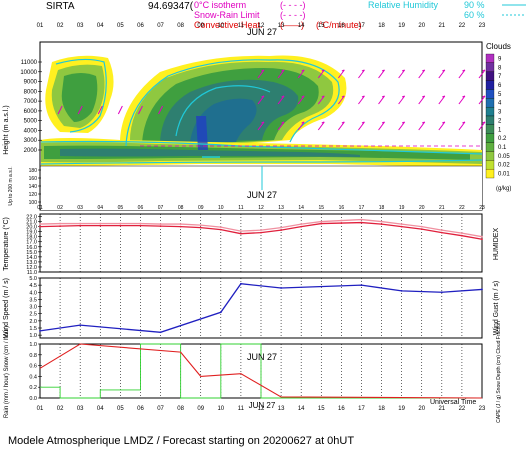  Describe the element at coordinates (498, 46) in the screenshot. I see `colorbar-title: Clouds` at that location.